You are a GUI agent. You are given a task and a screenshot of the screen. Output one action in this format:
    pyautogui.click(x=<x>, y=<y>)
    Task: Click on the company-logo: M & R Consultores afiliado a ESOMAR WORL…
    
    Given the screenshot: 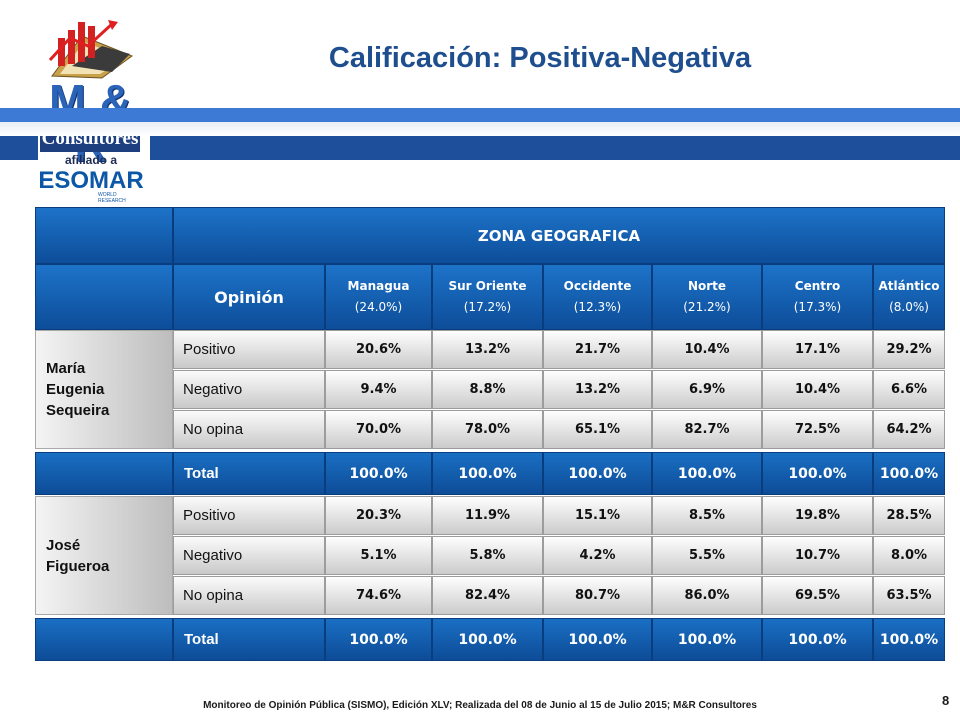 What is the action you would take?
    pyautogui.click(x=91, y=108)
    